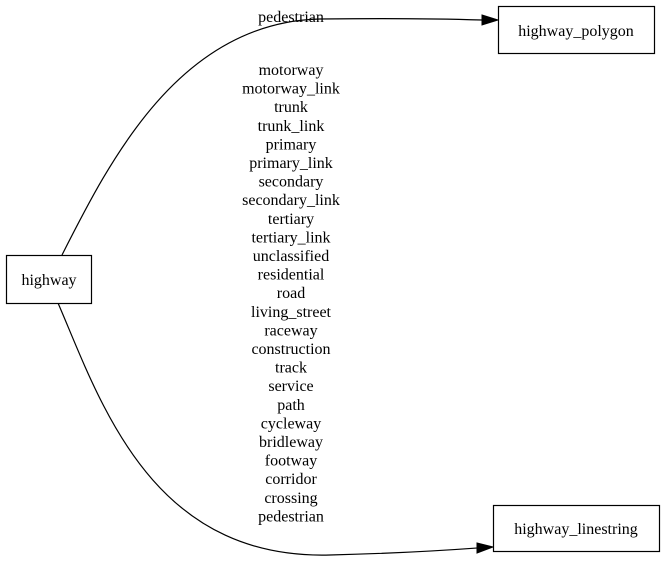 The image size is (664, 562). I want to click on edge-label: motorway_link, so click(291, 89).